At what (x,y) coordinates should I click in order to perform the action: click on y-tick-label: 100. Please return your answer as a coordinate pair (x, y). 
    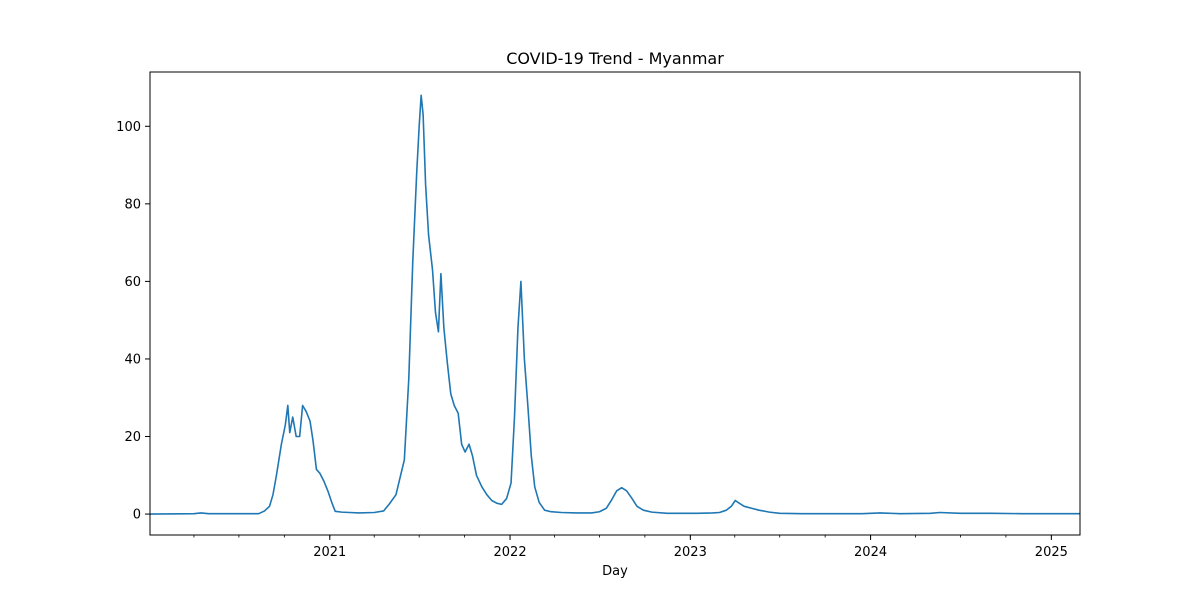
    Looking at the image, I should click on (128, 127).